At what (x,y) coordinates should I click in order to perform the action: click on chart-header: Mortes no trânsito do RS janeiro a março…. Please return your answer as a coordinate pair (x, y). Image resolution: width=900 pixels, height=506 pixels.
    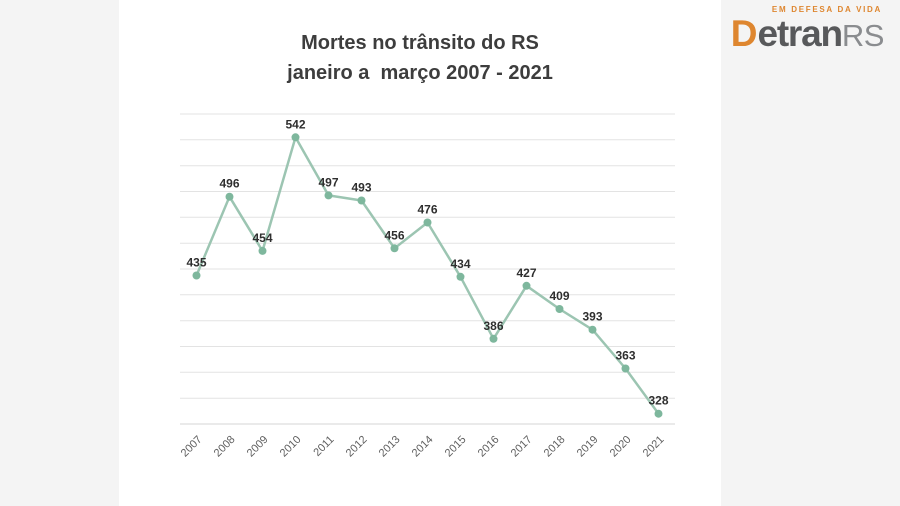
    Looking at the image, I should click on (420, 58).